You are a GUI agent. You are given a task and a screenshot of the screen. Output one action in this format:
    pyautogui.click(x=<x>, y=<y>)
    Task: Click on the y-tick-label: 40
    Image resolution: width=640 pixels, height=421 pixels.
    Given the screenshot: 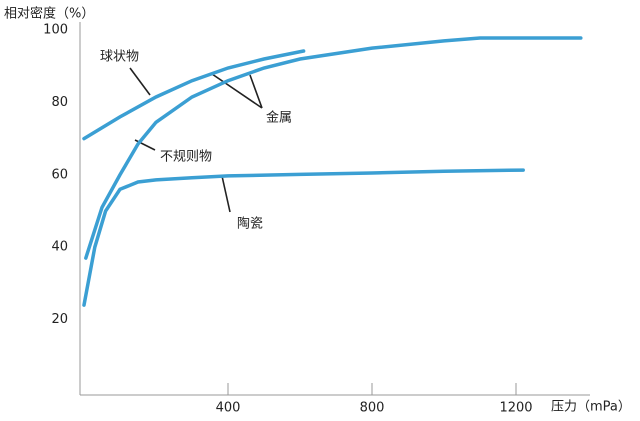 What is the action you would take?
    pyautogui.click(x=59, y=247)
    